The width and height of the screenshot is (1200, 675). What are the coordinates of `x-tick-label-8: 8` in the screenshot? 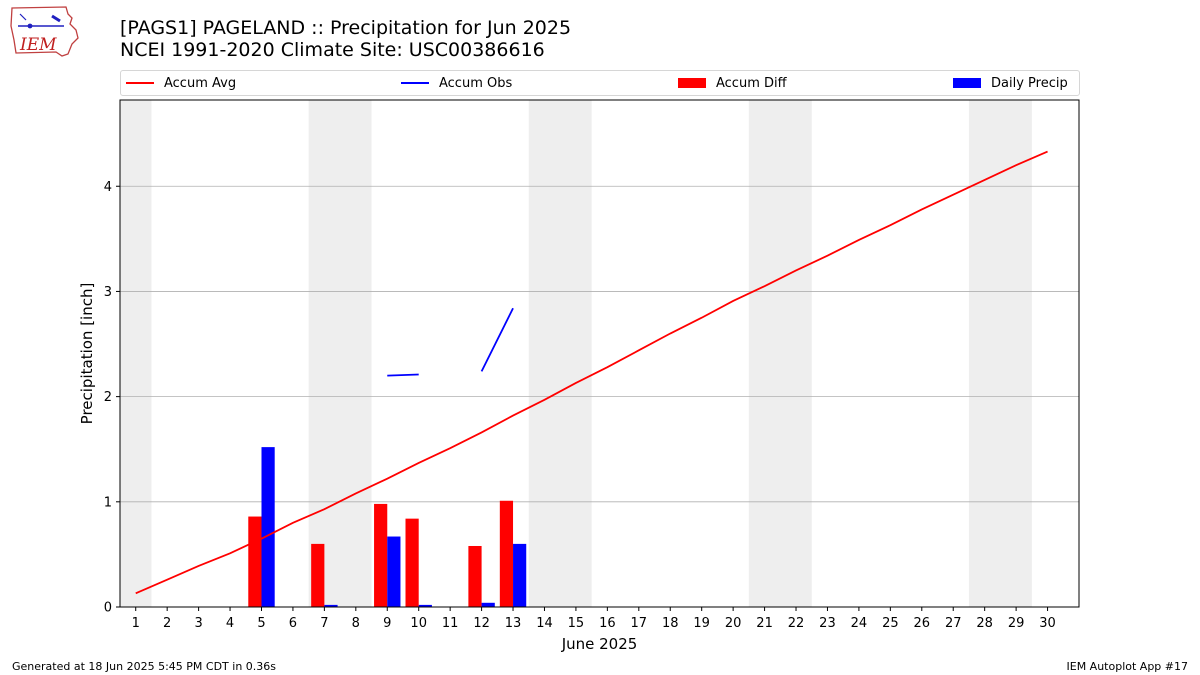 It's located at (356, 623).